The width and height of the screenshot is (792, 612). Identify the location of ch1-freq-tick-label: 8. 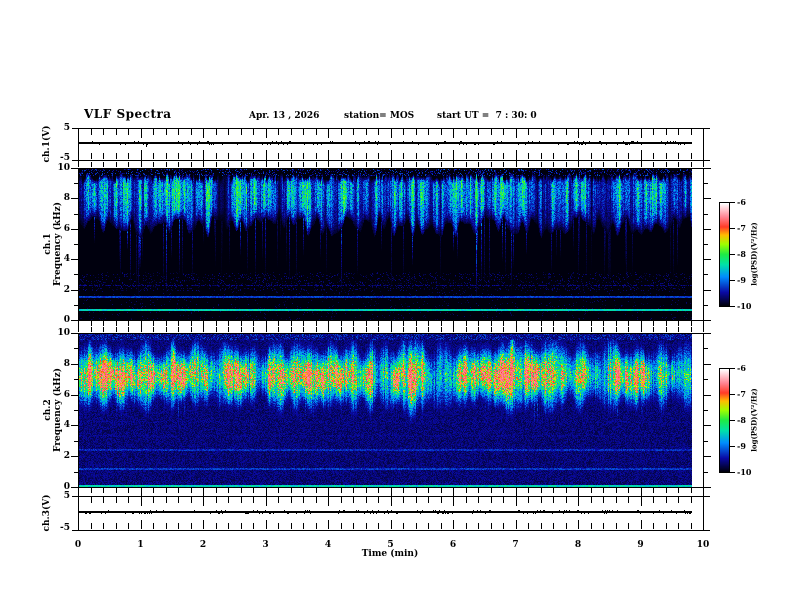
(66, 198).